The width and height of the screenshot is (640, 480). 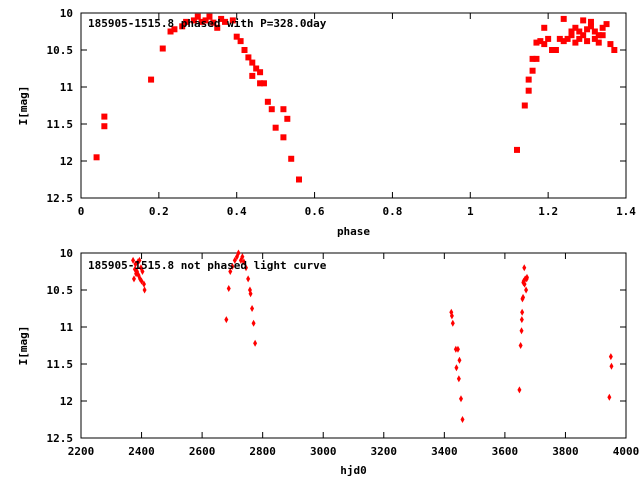 What do you see at coordinates (315, 211) in the screenshot?
I see `x-tick-label: 0.6` at bounding box center [315, 211].